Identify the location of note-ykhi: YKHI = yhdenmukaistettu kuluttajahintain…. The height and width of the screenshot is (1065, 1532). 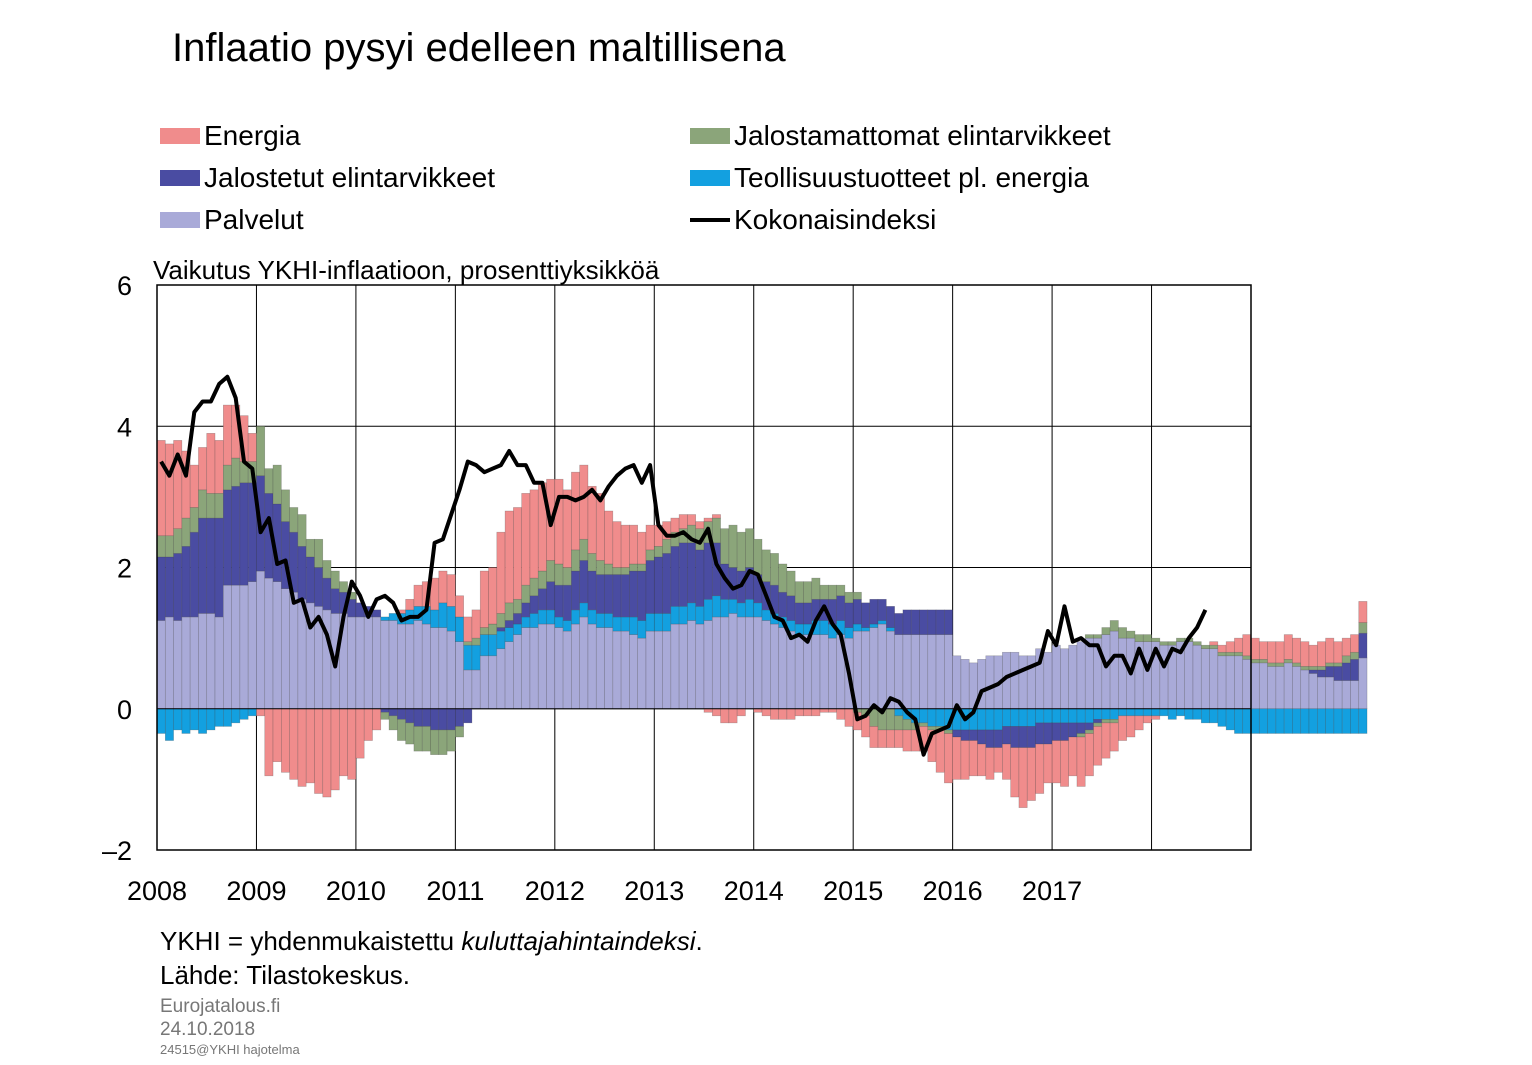
(431, 941).